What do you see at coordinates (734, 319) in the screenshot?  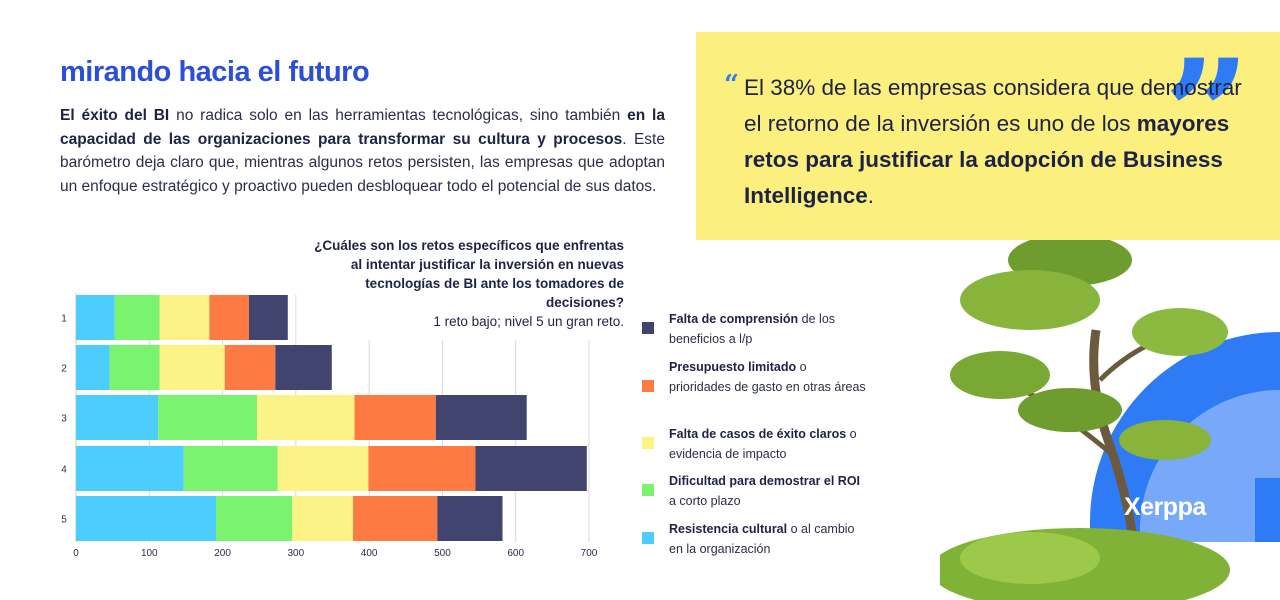 I see `legend-bold: Falta de comprensión` at bounding box center [734, 319].